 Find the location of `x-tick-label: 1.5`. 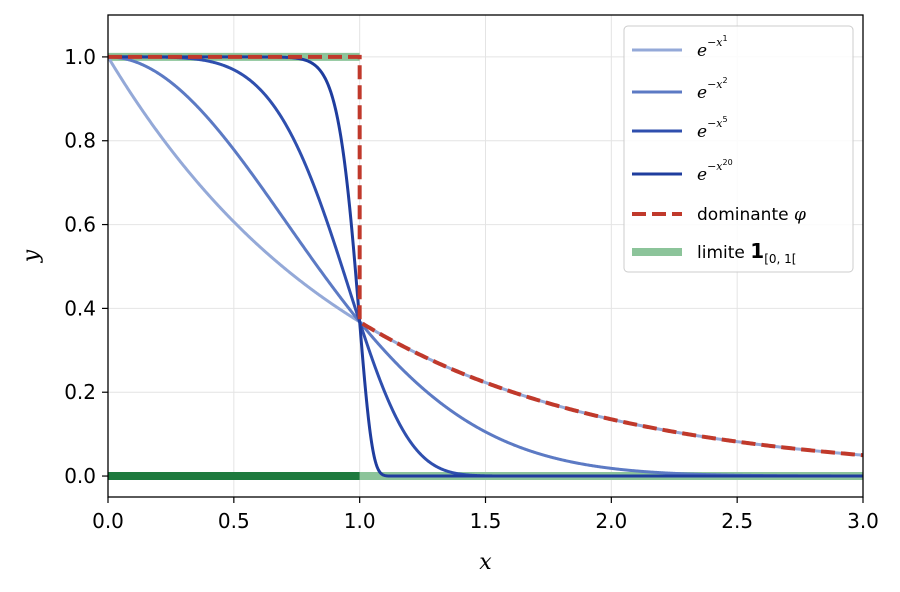

x-tick-label: 1.5 is located at coordinates (486, 521).